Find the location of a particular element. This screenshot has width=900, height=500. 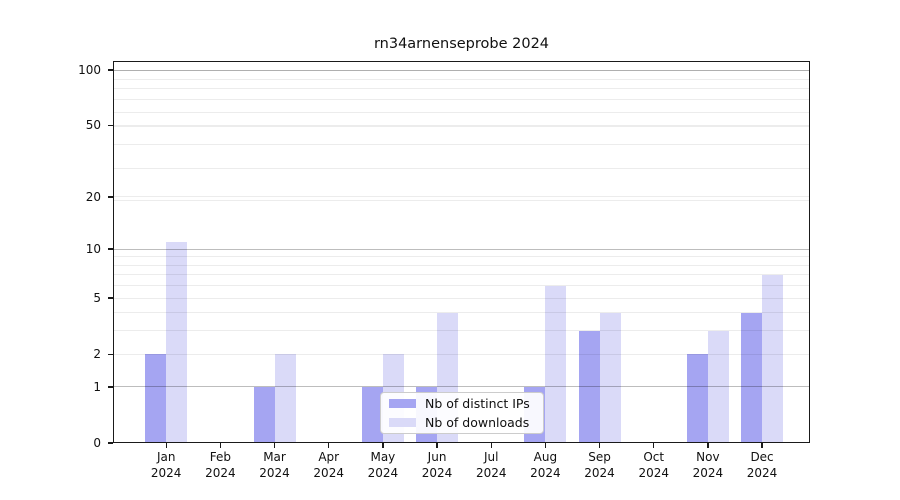

bar-sep-distinct-ips is located at coordinates (589, 386).